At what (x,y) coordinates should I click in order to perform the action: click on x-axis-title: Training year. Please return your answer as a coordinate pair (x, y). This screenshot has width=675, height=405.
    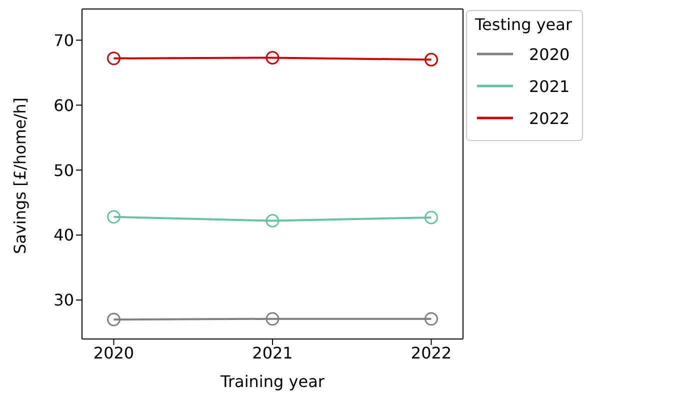
    Looking at the image, I should click on (272, 381).